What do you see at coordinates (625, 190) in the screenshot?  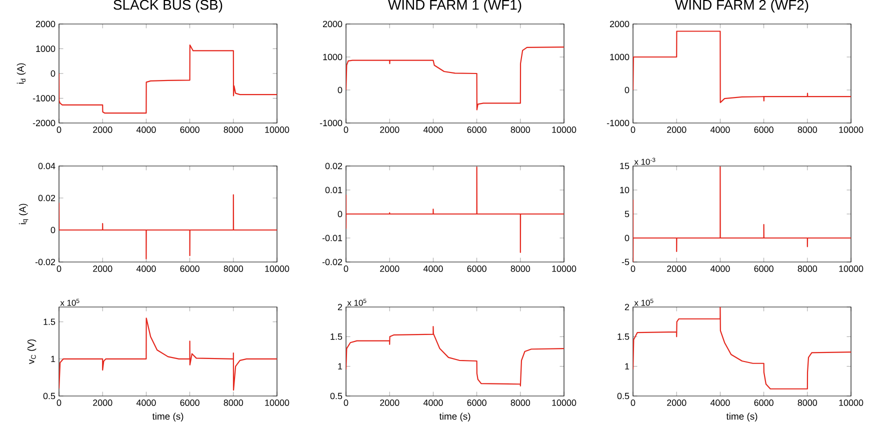 I see `y-tick-label: 10` at bounding box center [625, 190].